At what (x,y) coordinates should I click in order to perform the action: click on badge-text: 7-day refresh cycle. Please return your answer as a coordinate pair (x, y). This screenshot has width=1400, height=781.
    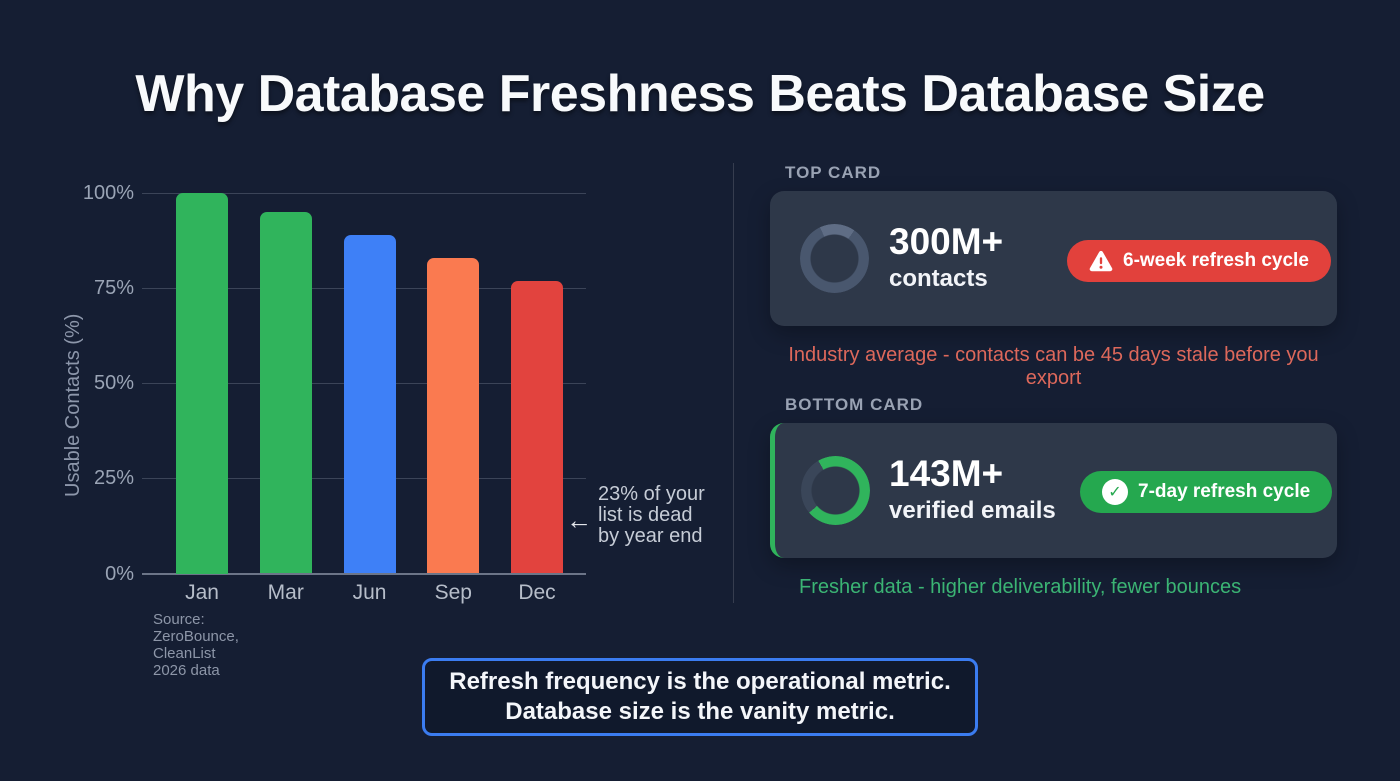
    Looking at the image, I should click on (1224, 491).